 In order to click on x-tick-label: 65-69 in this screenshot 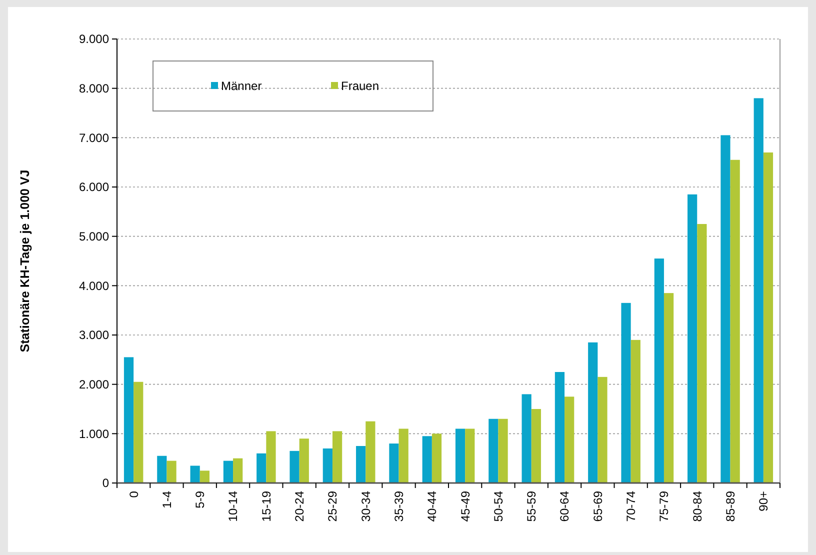, I will do `click(597, 506)`.